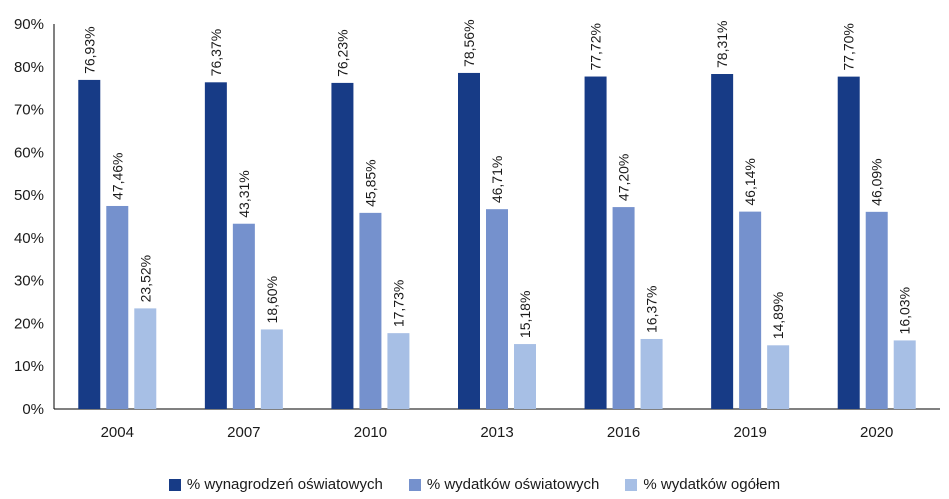 Image resolution: width=949 pixels, height=499 pixels. Describe the element at coordinates (89, 49) in the screenshot. I see `bar-value-label: 76,93%` at that location.